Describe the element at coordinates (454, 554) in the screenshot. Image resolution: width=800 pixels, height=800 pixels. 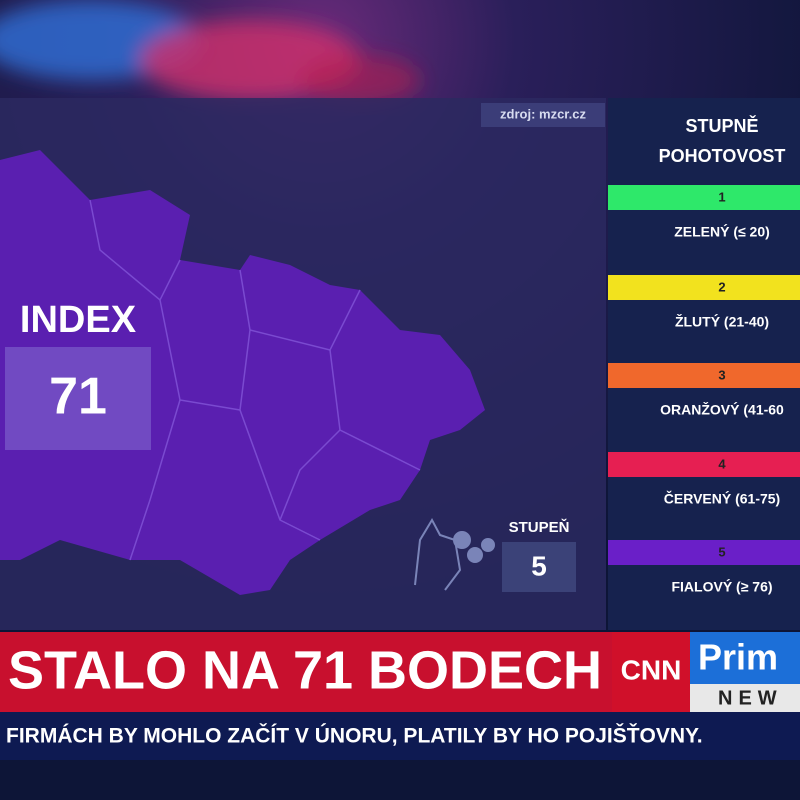
I see `dog-icon` at that location.